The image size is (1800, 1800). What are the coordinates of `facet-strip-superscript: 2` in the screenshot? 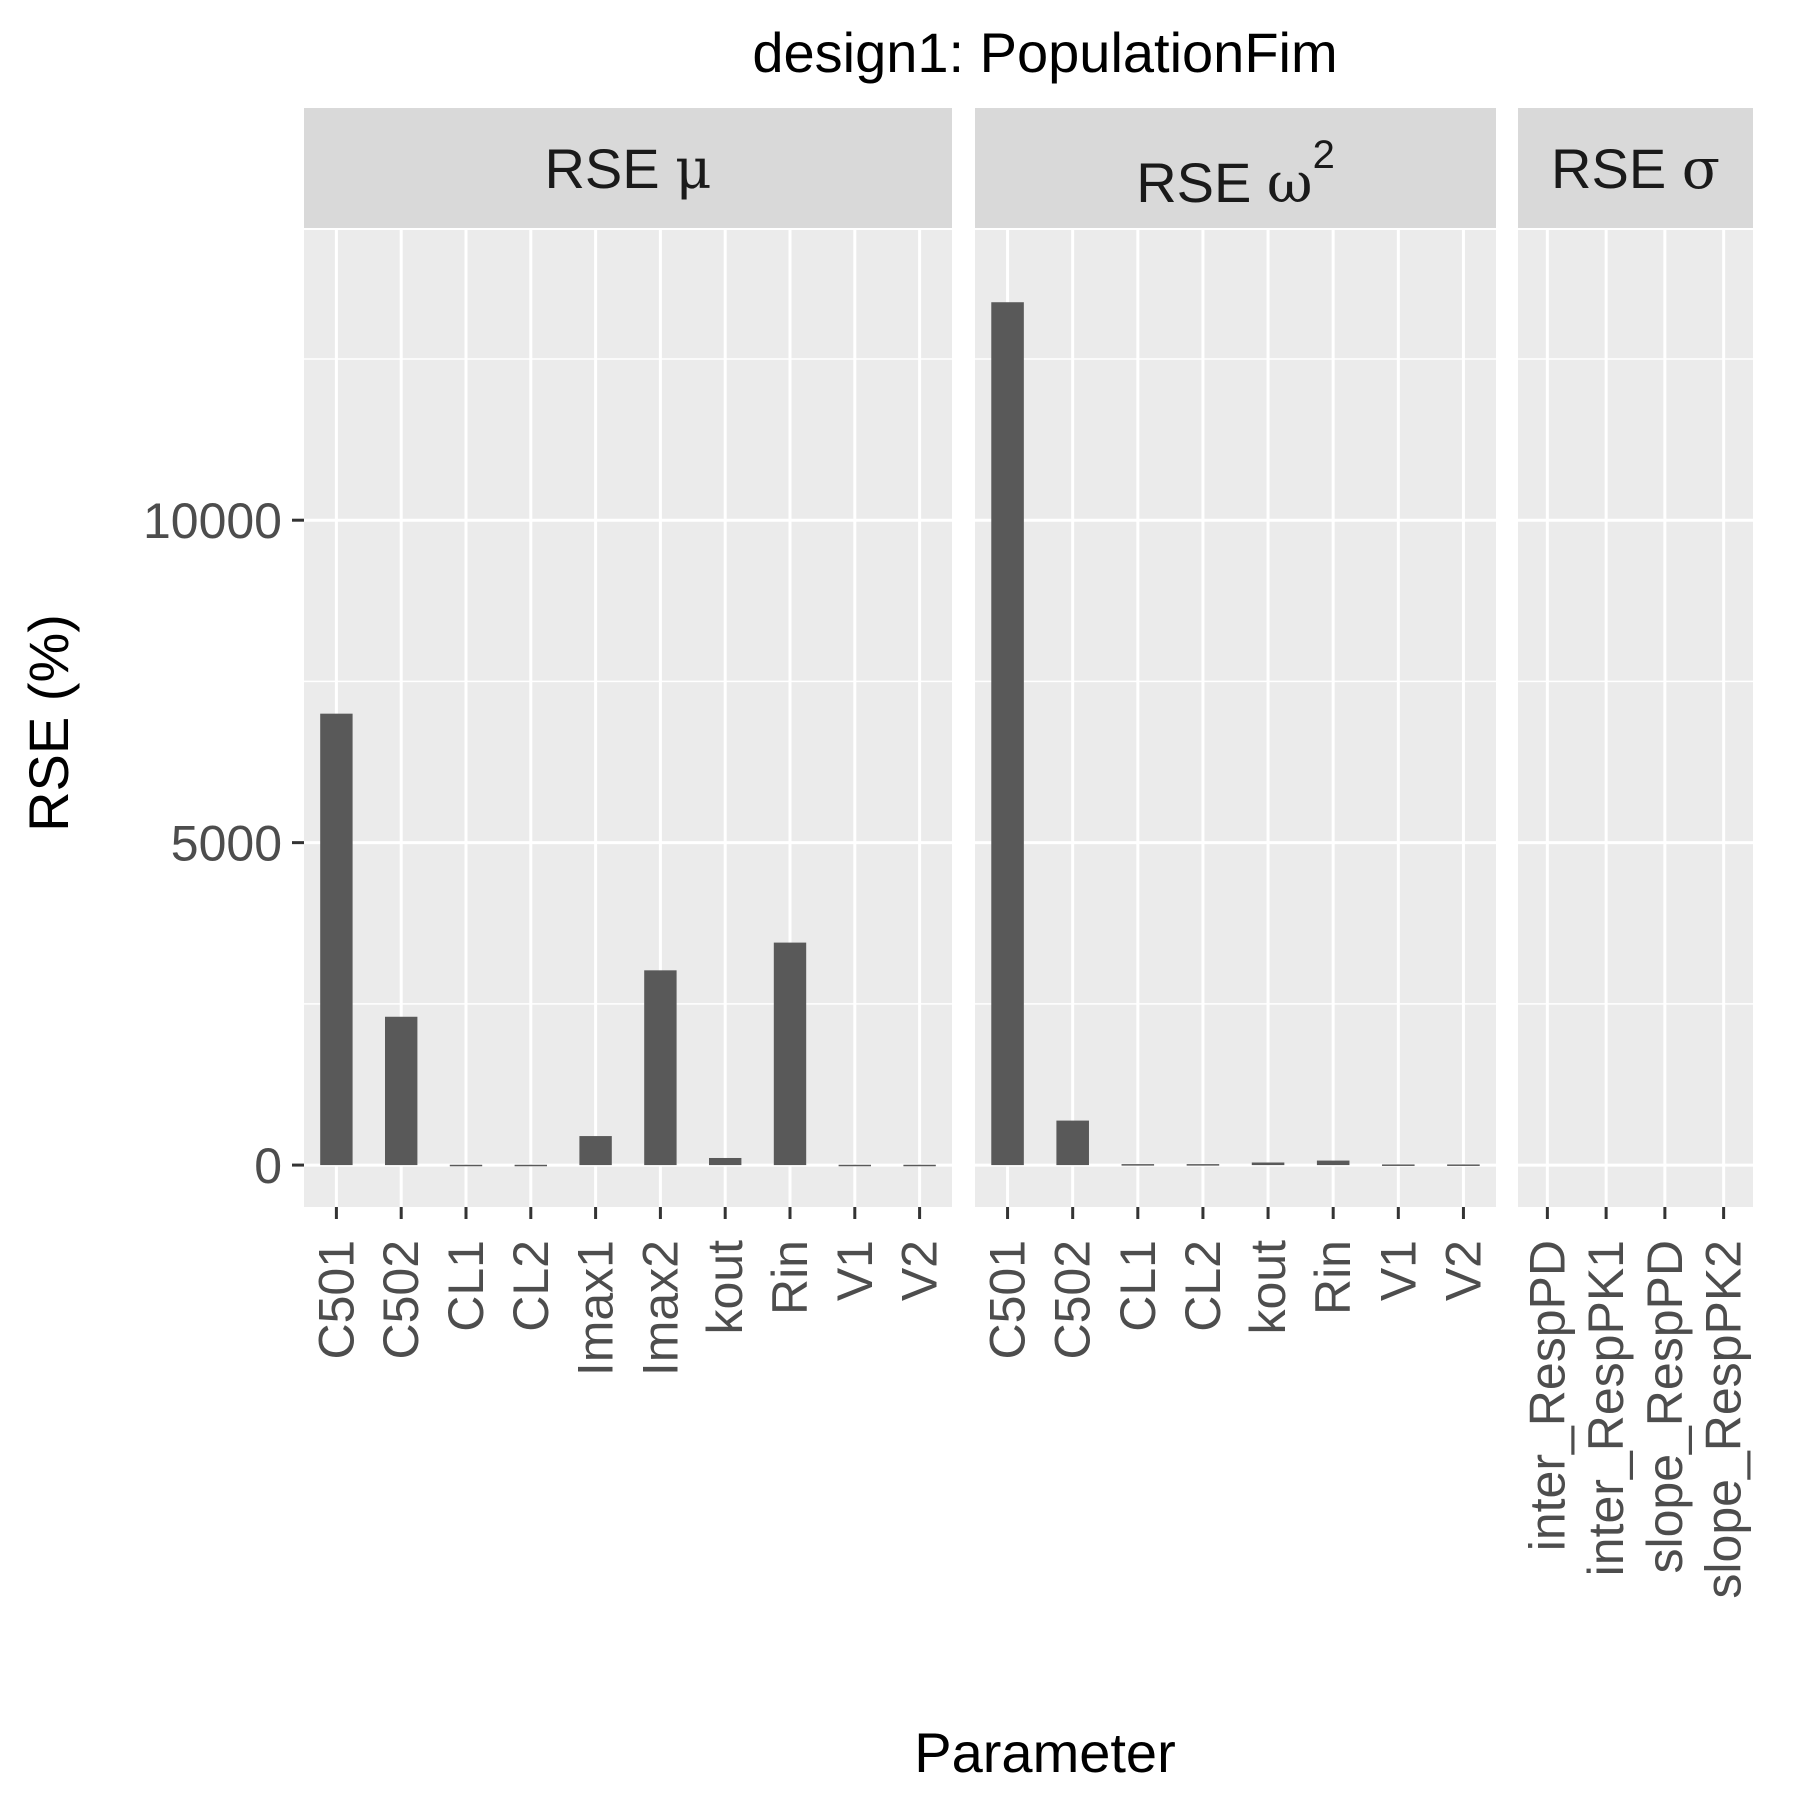 It's located at (1324, 155).